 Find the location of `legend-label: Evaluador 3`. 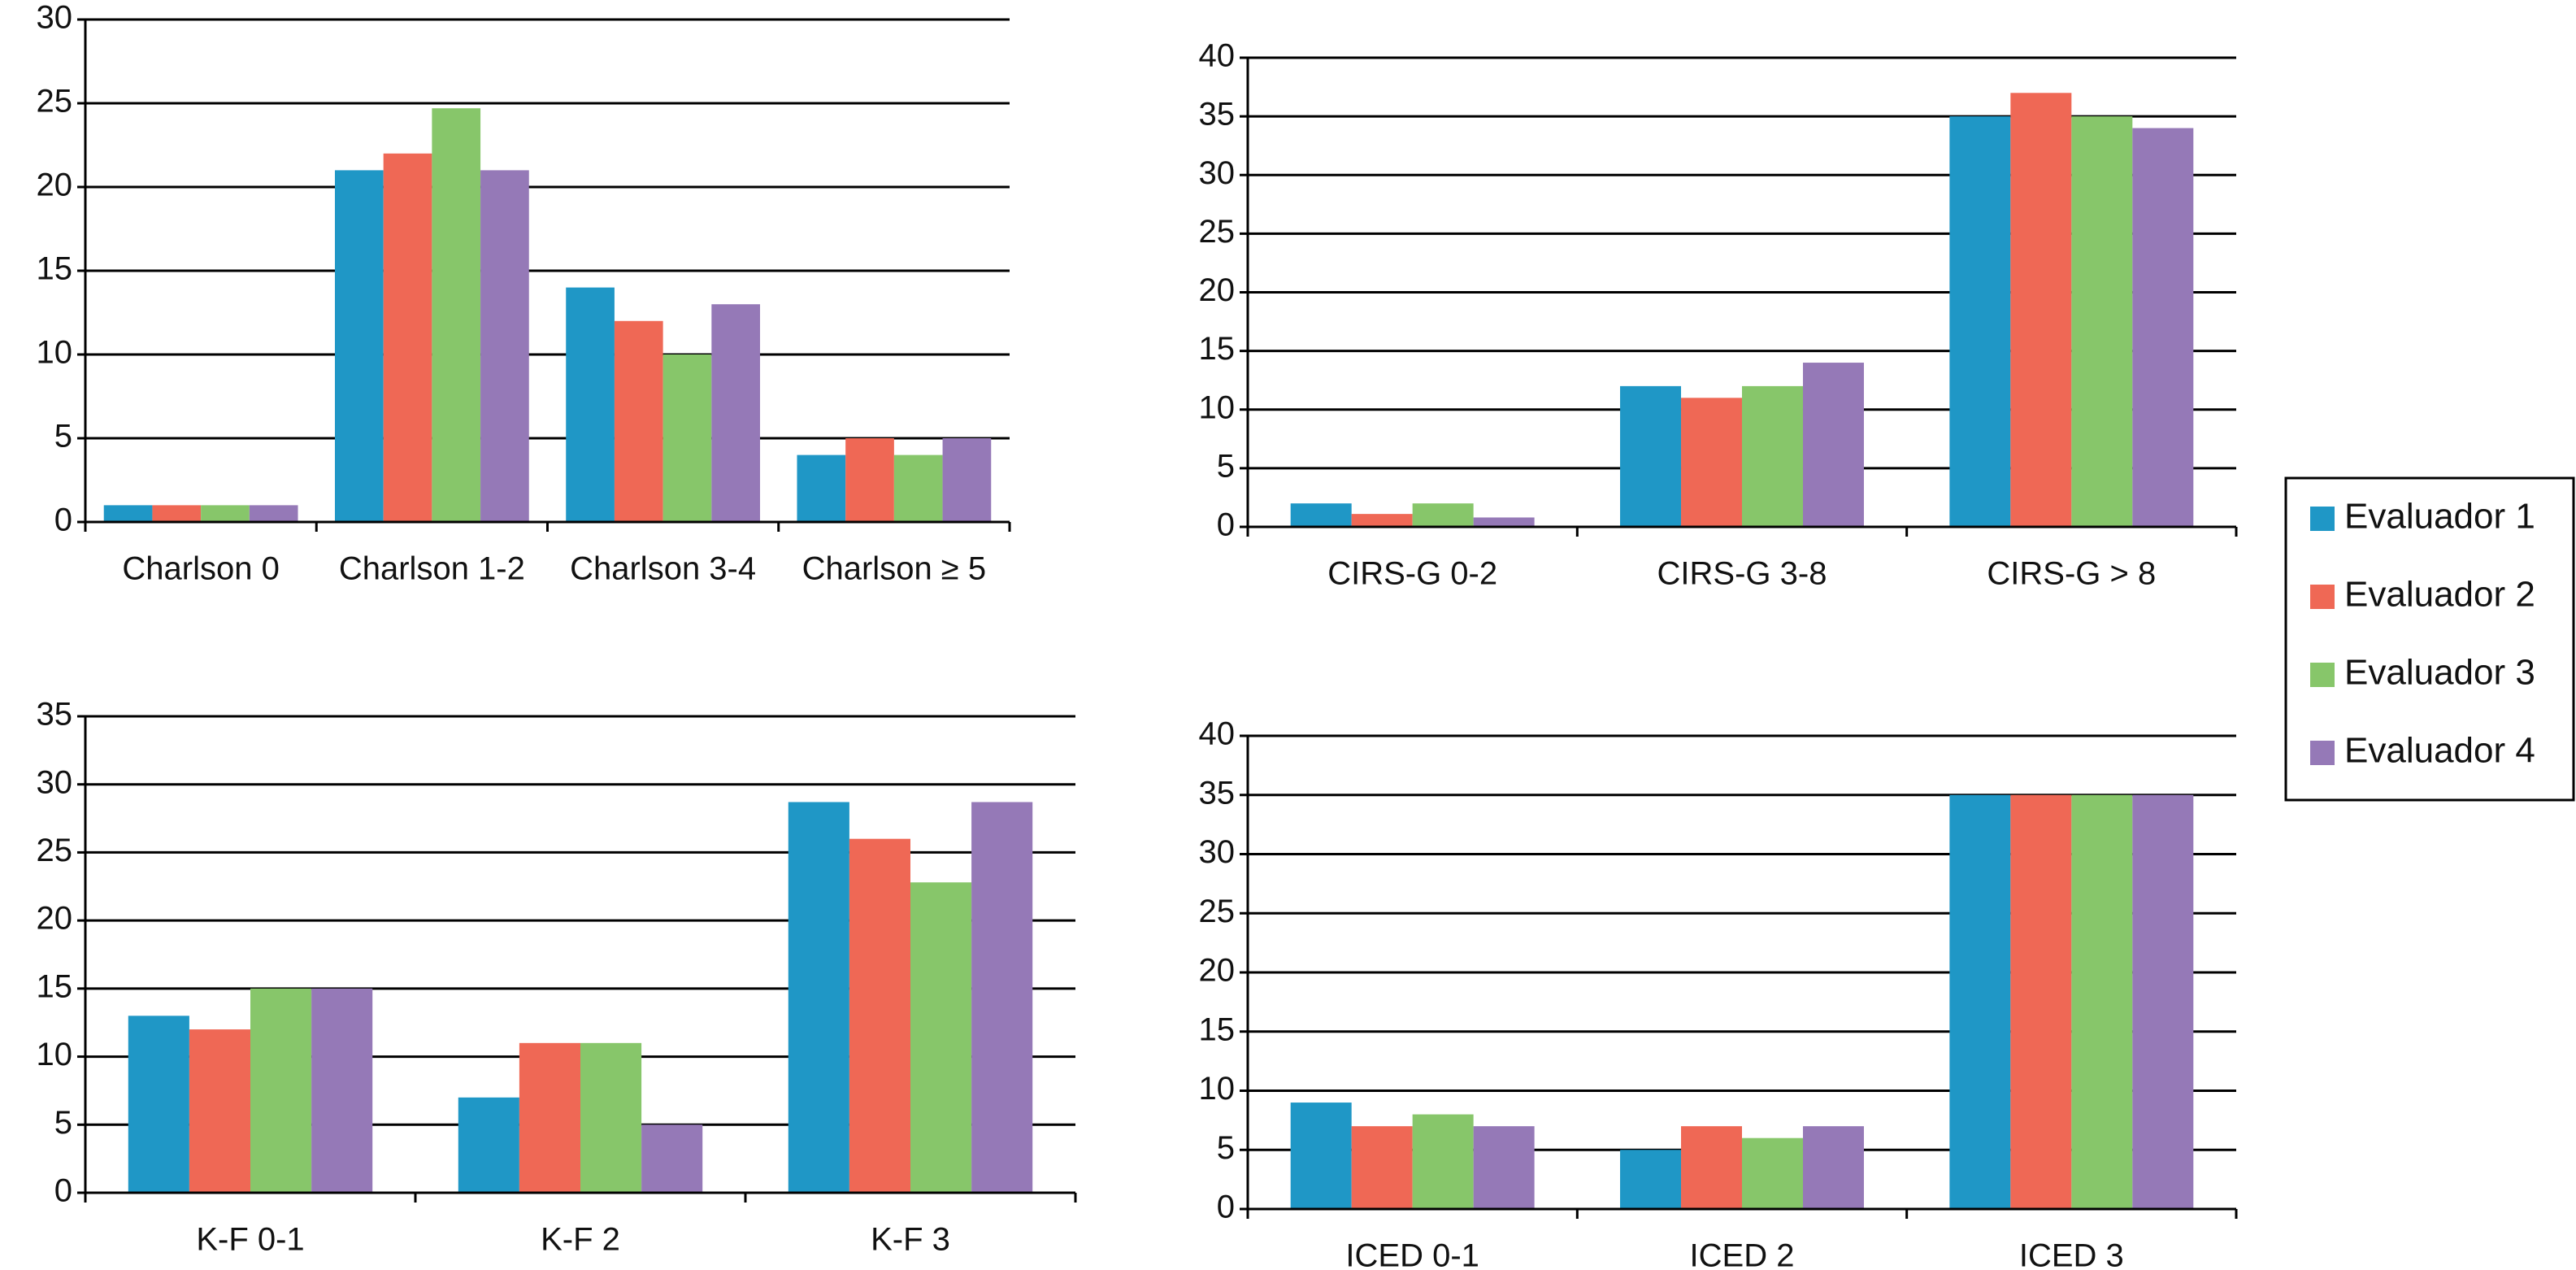

legend-label: Evaluador 3 is located at coordinates (2439, 673).